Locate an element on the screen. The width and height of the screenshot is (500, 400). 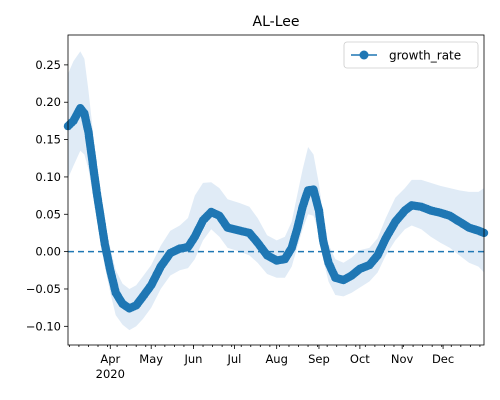
x-tick-label: Jul is located at coordinates (233, 359).